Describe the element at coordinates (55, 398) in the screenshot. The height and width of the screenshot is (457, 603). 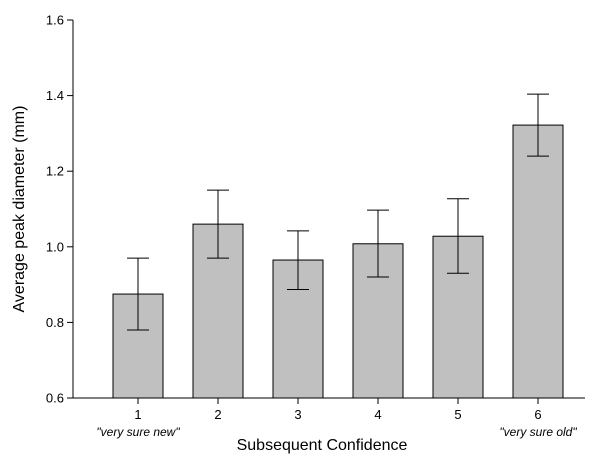
I see `y-tick-label: 0.6` at that location.